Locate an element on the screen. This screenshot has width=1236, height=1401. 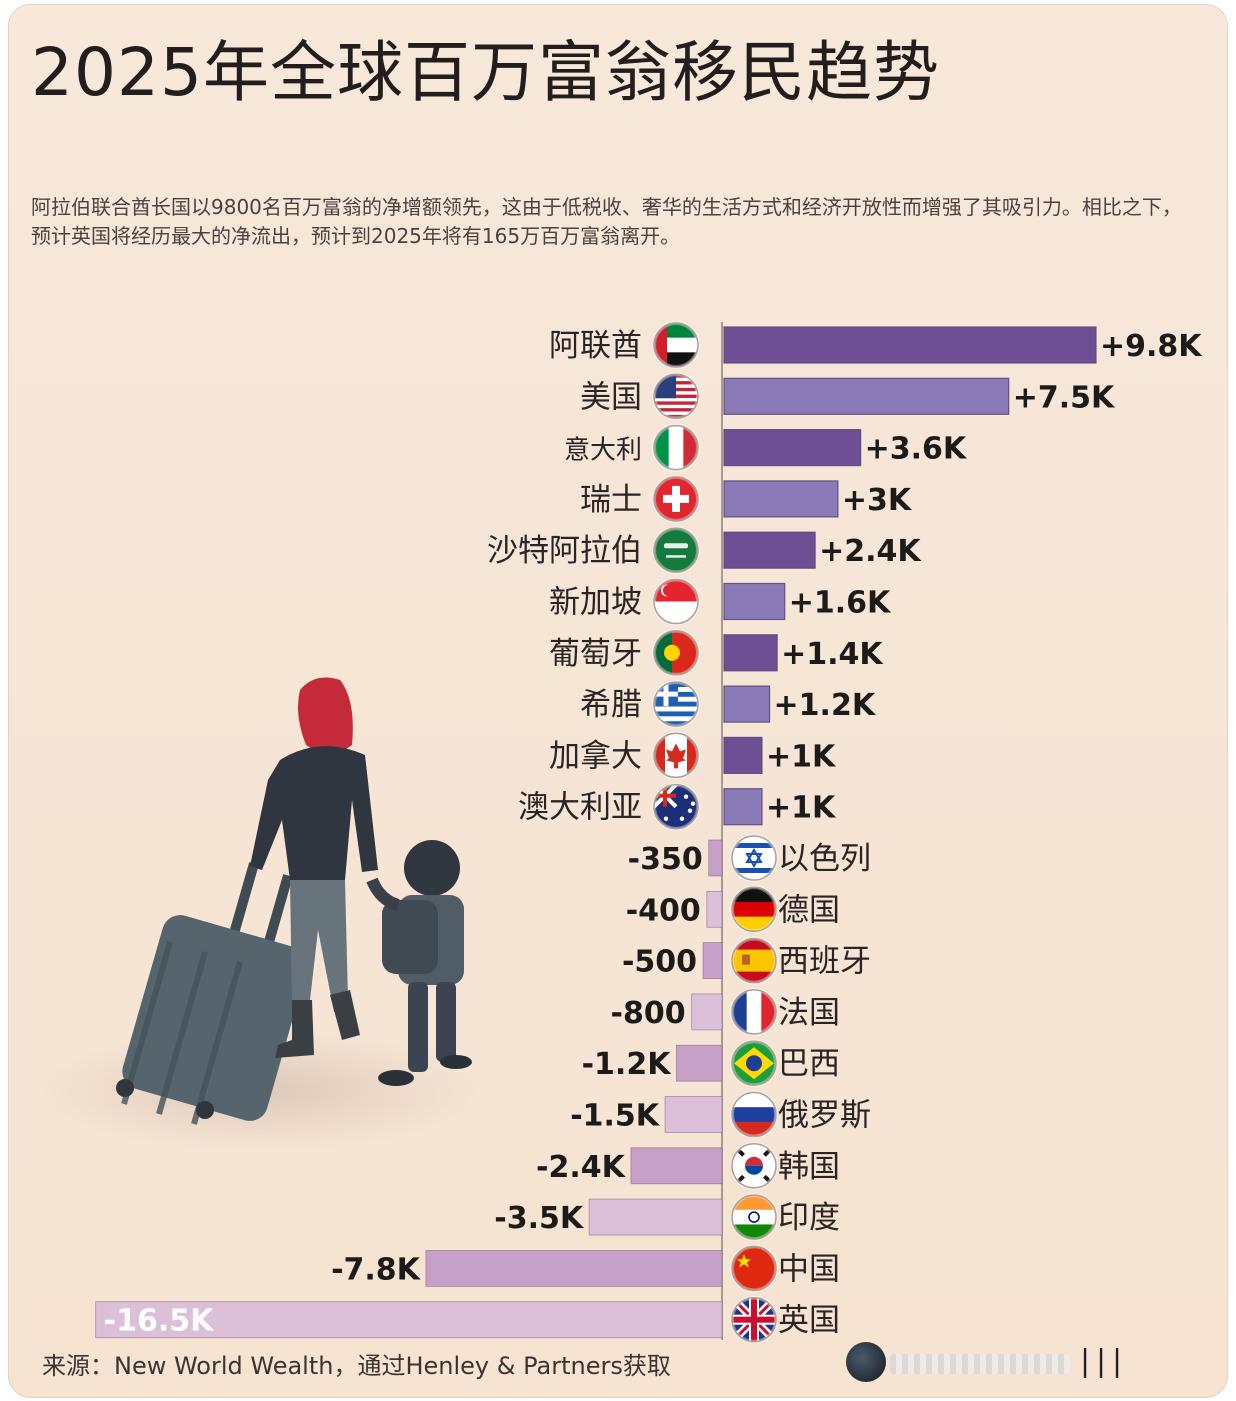
bar-france is located at coordinates (707, 1012).